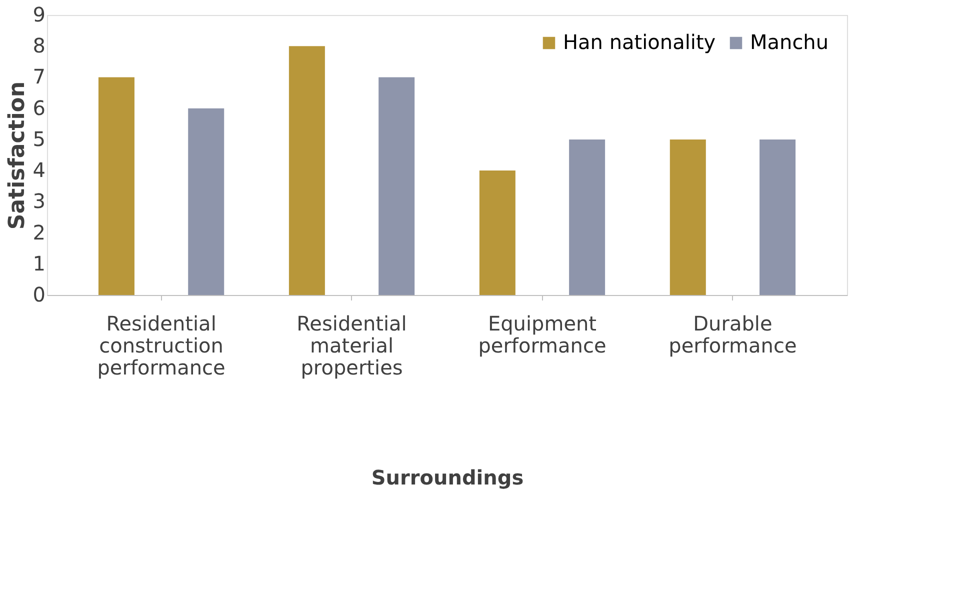 This screenshot has width=955, height=613. Describe the element at coordinates (639, 42) in the screenshot. I see `legend-label: Han nationality` at that location.